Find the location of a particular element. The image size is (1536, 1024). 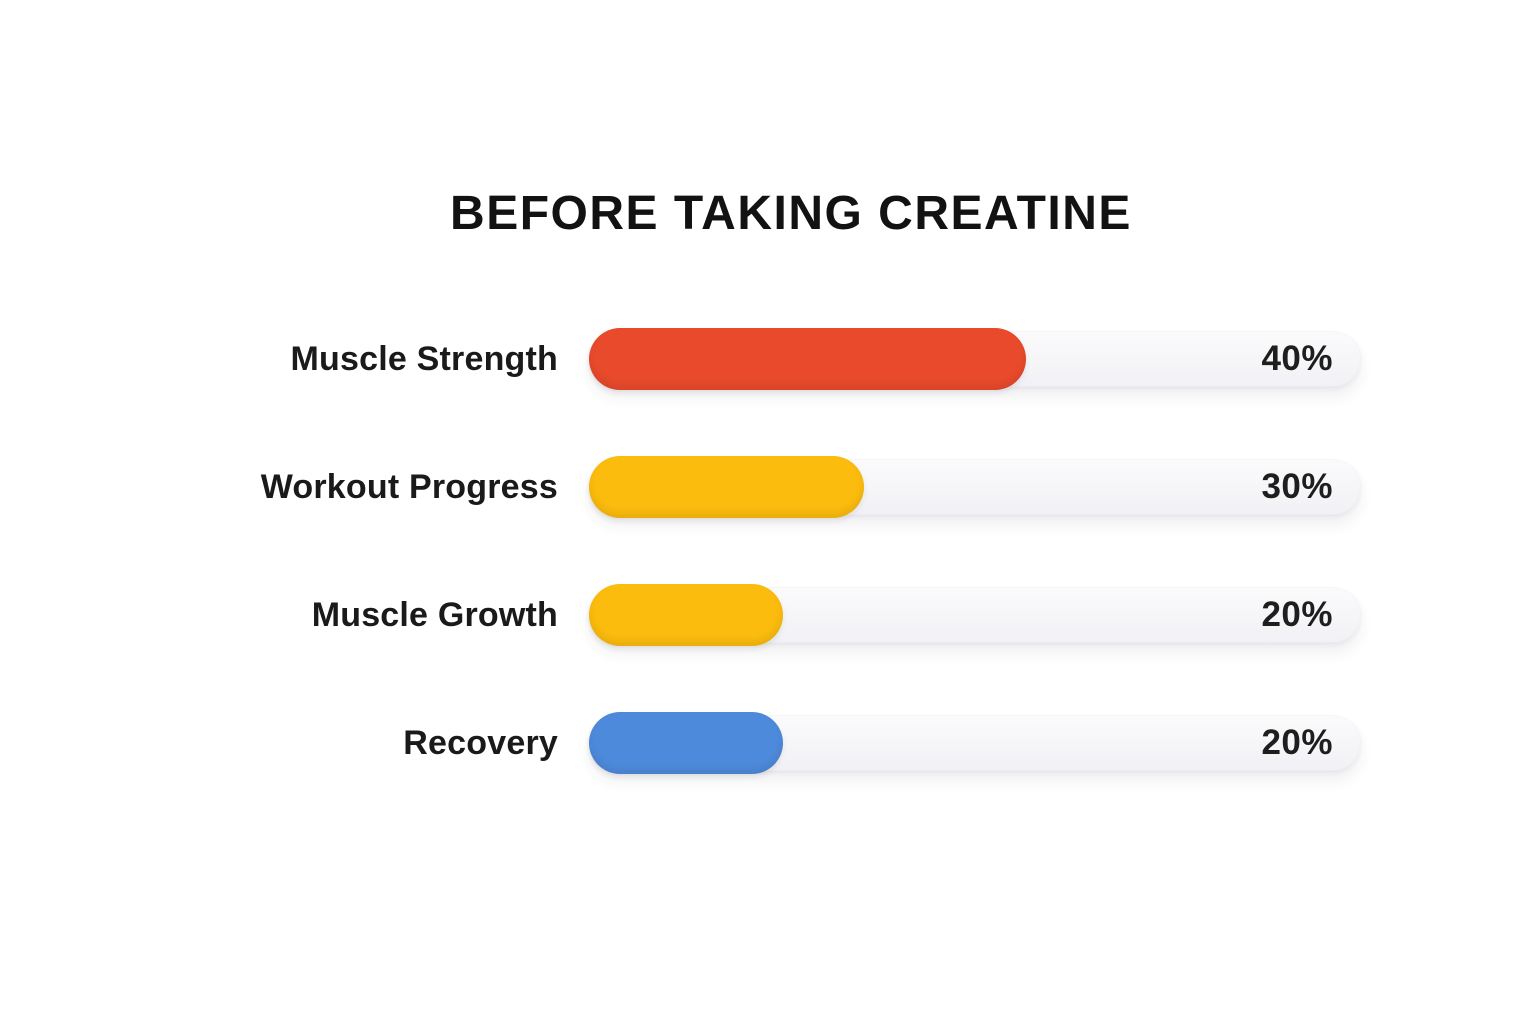

bar-track: 40% is located at coordinates (975, 359).